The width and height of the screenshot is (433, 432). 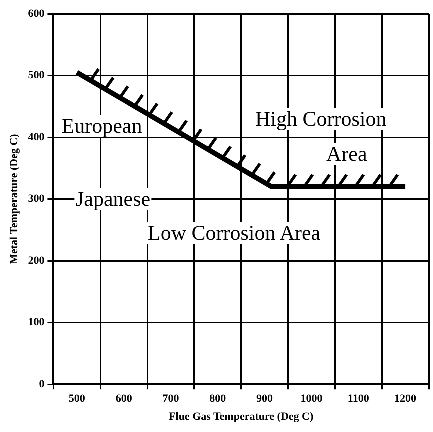 I want to click on x-tick-label: 1200, so click(x=406, y=399).